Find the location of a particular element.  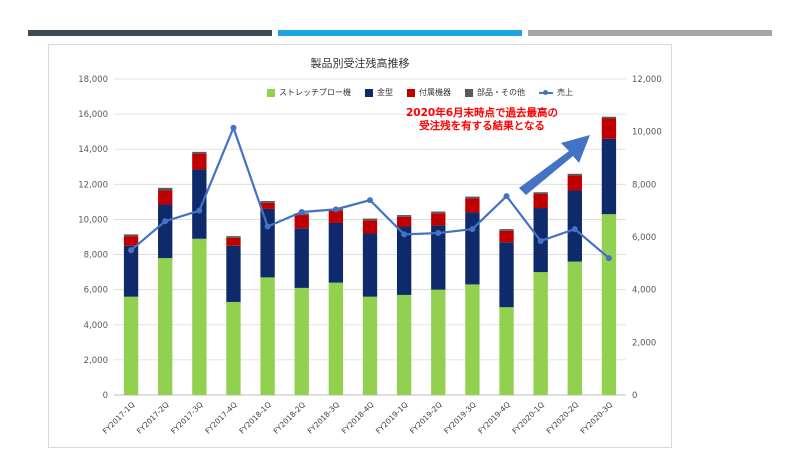

x-tick-label: FY2019-3Q is located at coordinates (460, 418).